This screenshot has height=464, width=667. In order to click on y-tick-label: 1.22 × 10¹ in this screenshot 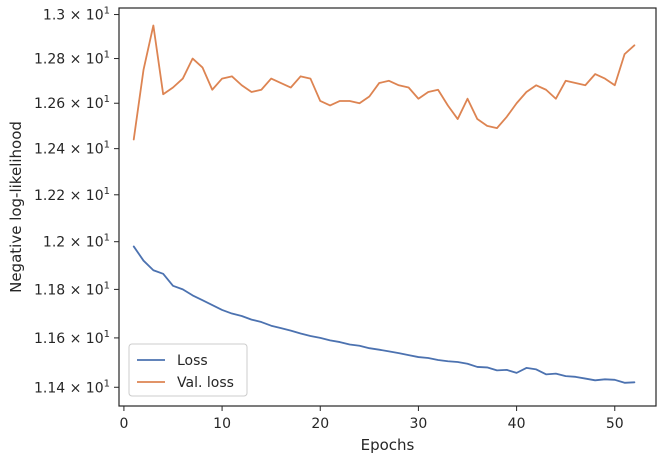, I will do `click(72, 195)`.